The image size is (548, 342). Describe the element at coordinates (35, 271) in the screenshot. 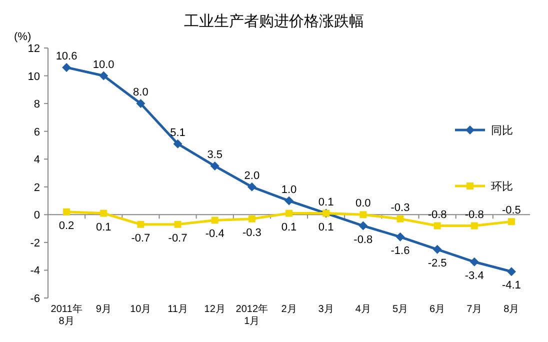

I see `y-tick-label: -4` at that location.